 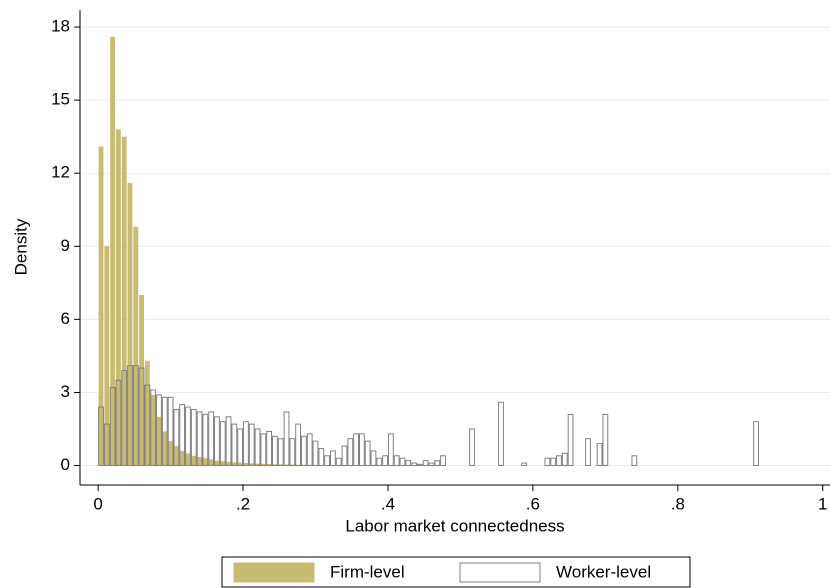 What do you see at coordinates (60, 99) in the screenshot?
I see `y-tick-label: 15` at bounding box center [60, 99].